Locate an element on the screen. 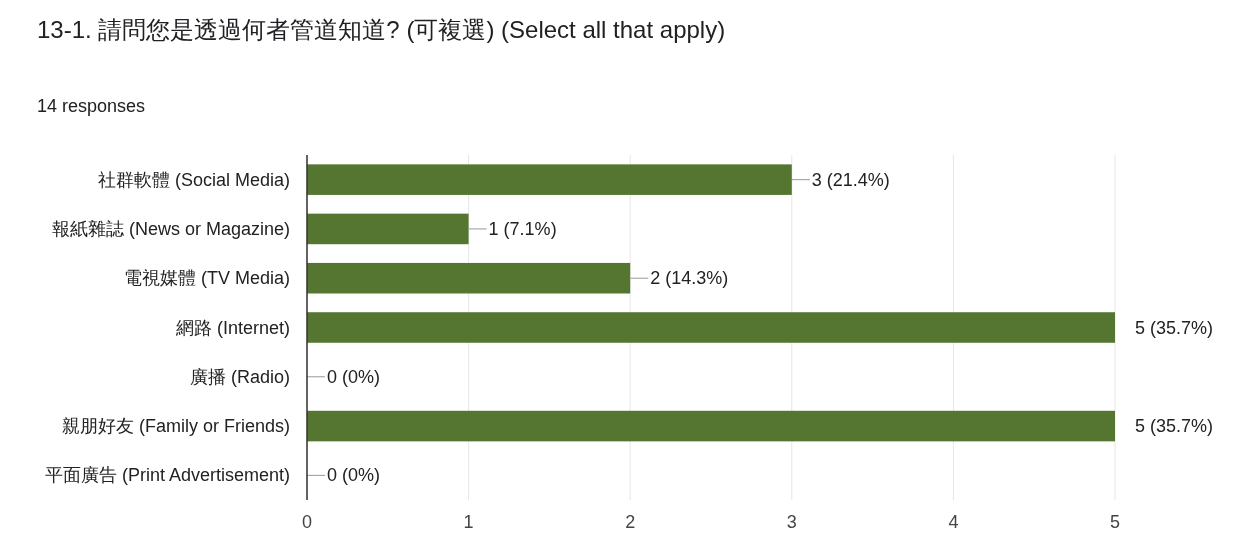 This screenshot has width=1251, height=559. title: 13-1. 請問您是透過何者管道知道? (可複選) (Select all that apply) is located at coordinates (381, 29).